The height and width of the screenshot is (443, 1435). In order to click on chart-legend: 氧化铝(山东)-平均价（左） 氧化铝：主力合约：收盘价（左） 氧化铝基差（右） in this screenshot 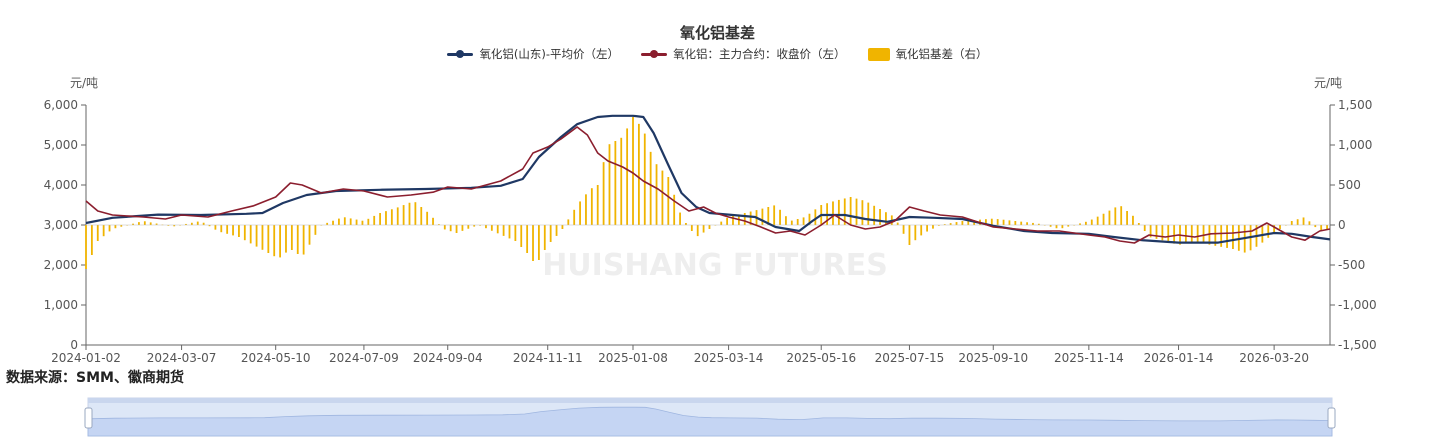, I will do `click(717, 54)`.